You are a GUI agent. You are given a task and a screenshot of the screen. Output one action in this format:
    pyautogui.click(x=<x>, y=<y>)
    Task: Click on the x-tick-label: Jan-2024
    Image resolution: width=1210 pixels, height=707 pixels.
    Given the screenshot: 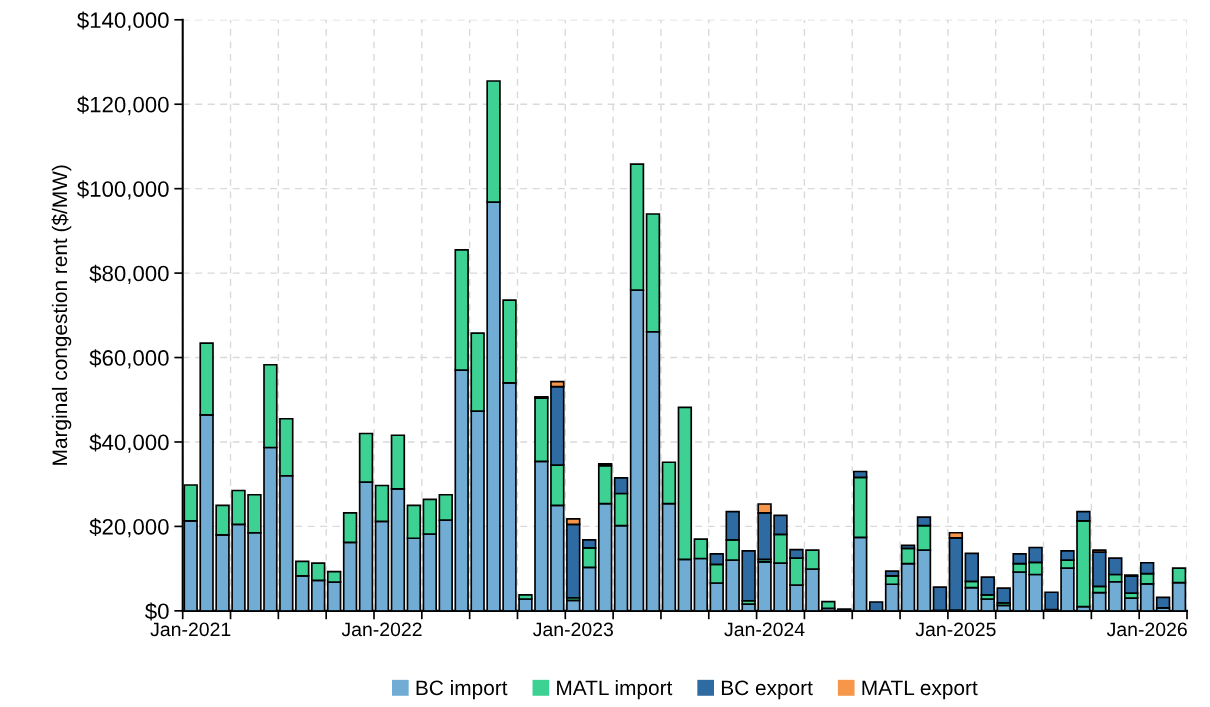 What is the action you would take?
    pyautogui.click(x=764, y=629)
    